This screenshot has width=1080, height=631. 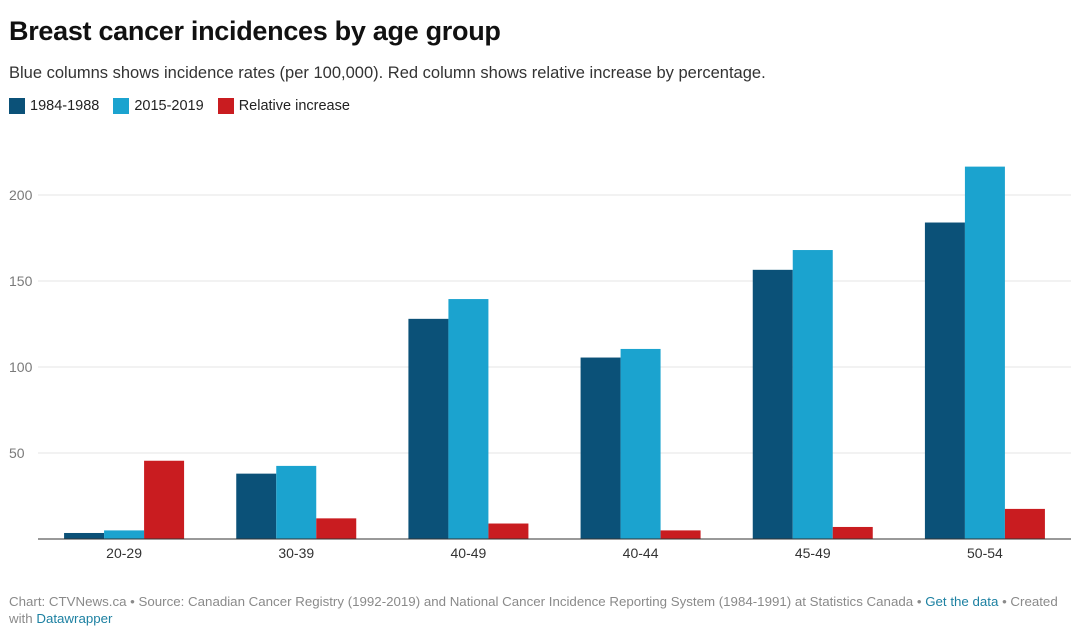 I want to click on legend: 1984-1988 2015-2019 Relative increase, so click(x=186, y=106).